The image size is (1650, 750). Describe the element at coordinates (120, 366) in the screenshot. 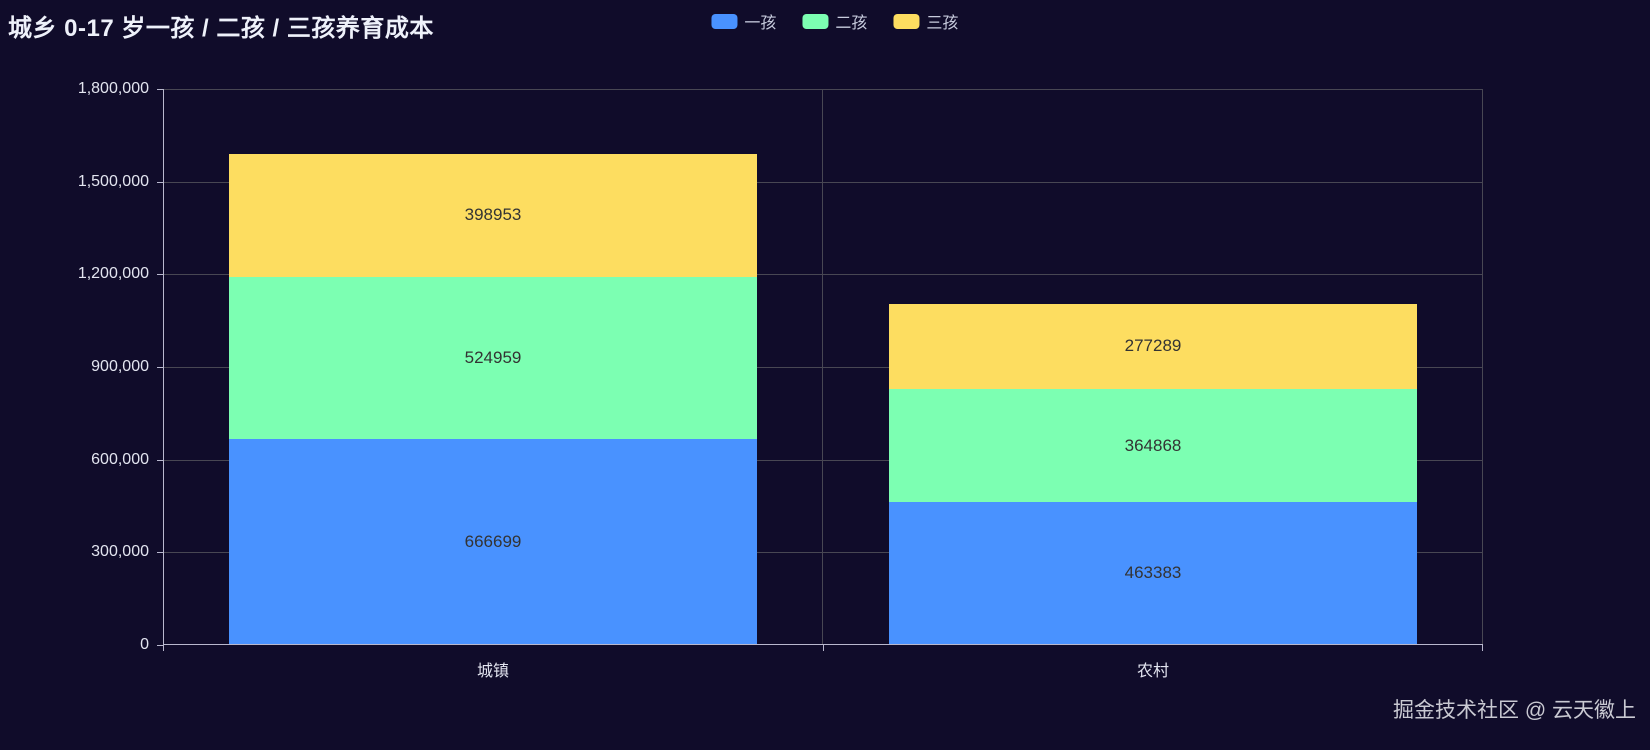

I see `y-axis-tick-label: 900,000` at that location.